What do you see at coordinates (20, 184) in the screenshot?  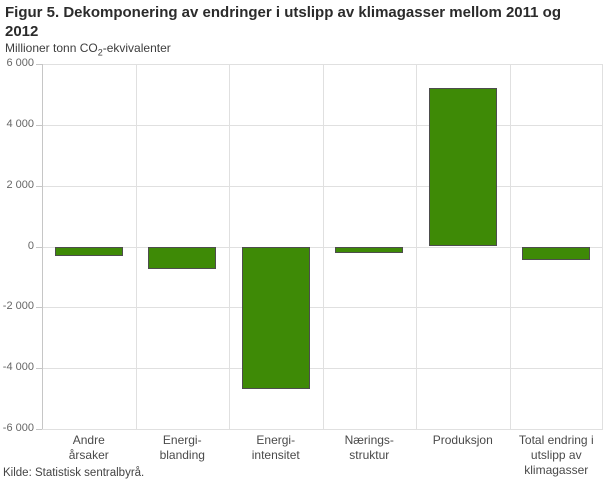 I see `y-tick-label: 2 000` at bounding box center [20, 184].